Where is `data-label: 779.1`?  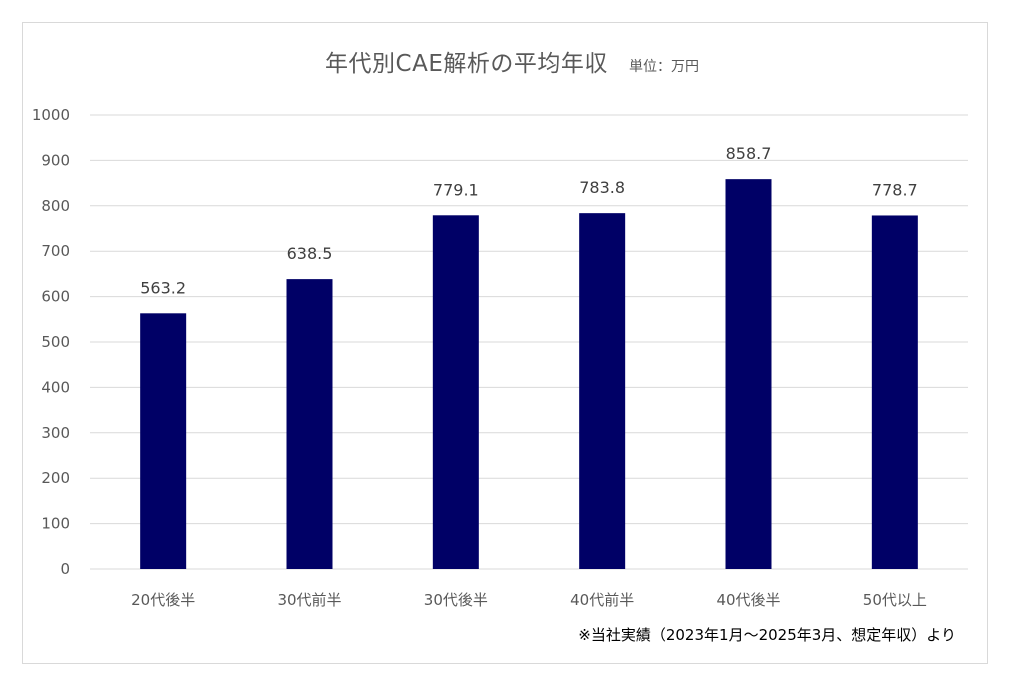
data-label: 779.1 is located at coordinates (456, 189).